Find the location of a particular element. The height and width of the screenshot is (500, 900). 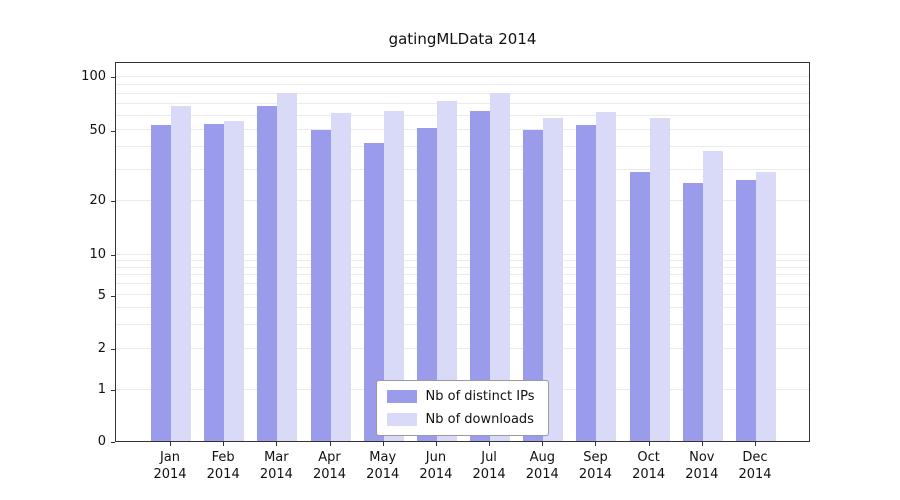

x-tick-label: May 2014 is located at coordinates (383, 466).